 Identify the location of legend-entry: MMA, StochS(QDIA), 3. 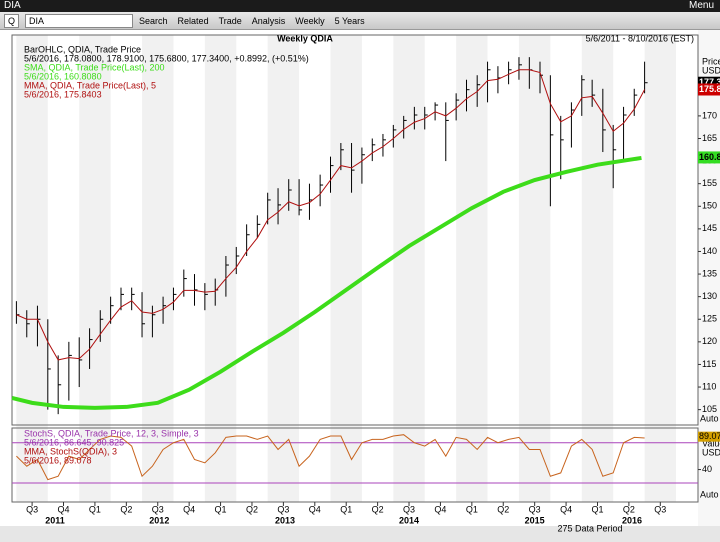
(70, 451).